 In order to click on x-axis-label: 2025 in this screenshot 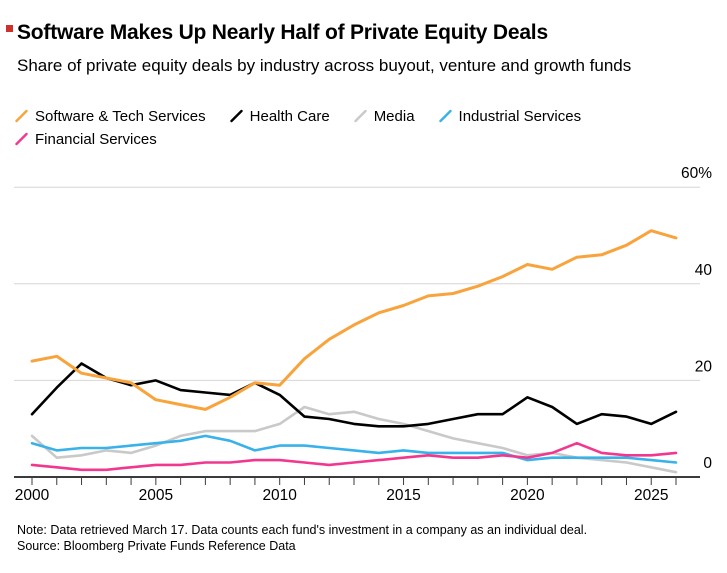, I will do `click(651, 495)`.